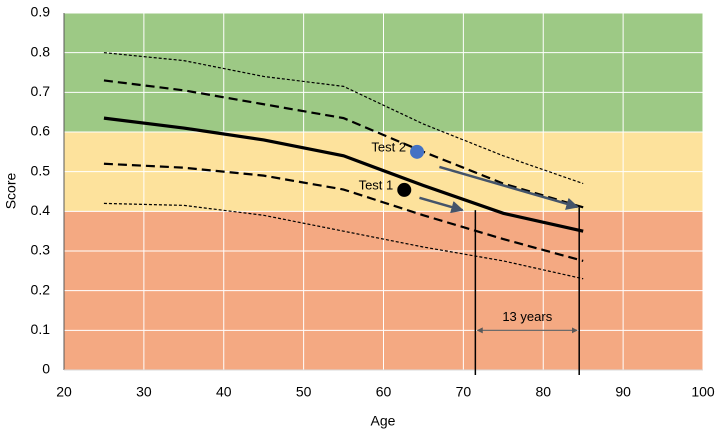  Describe the element at coordinates (41, 170) in the screenshot. I see `y-tick-label: 0.5` at that location.